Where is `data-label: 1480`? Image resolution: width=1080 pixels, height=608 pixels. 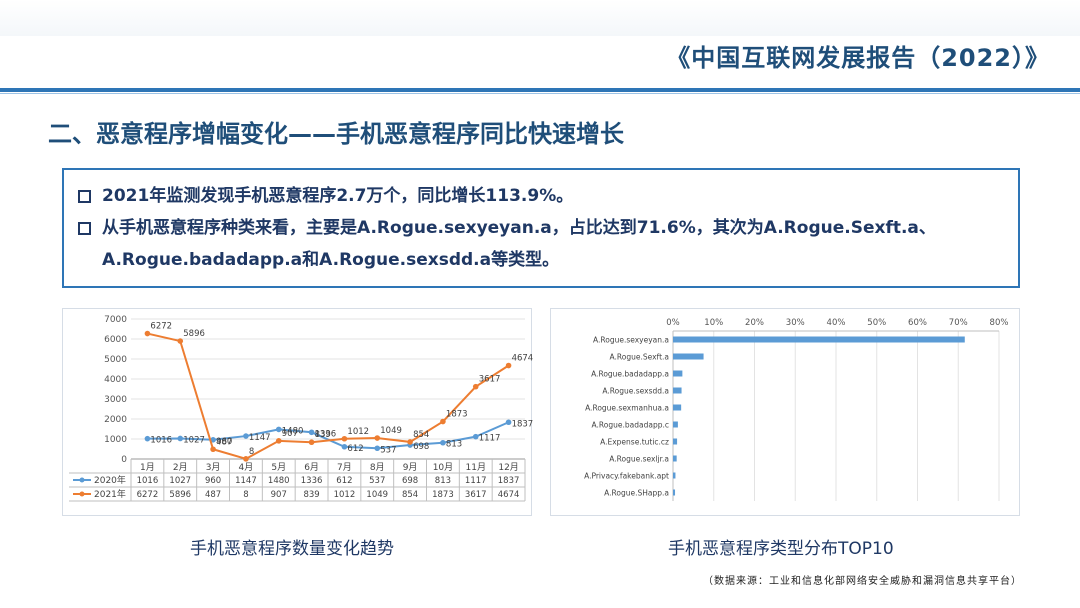
data-label: 1480 is located at coordinates (293, 431).